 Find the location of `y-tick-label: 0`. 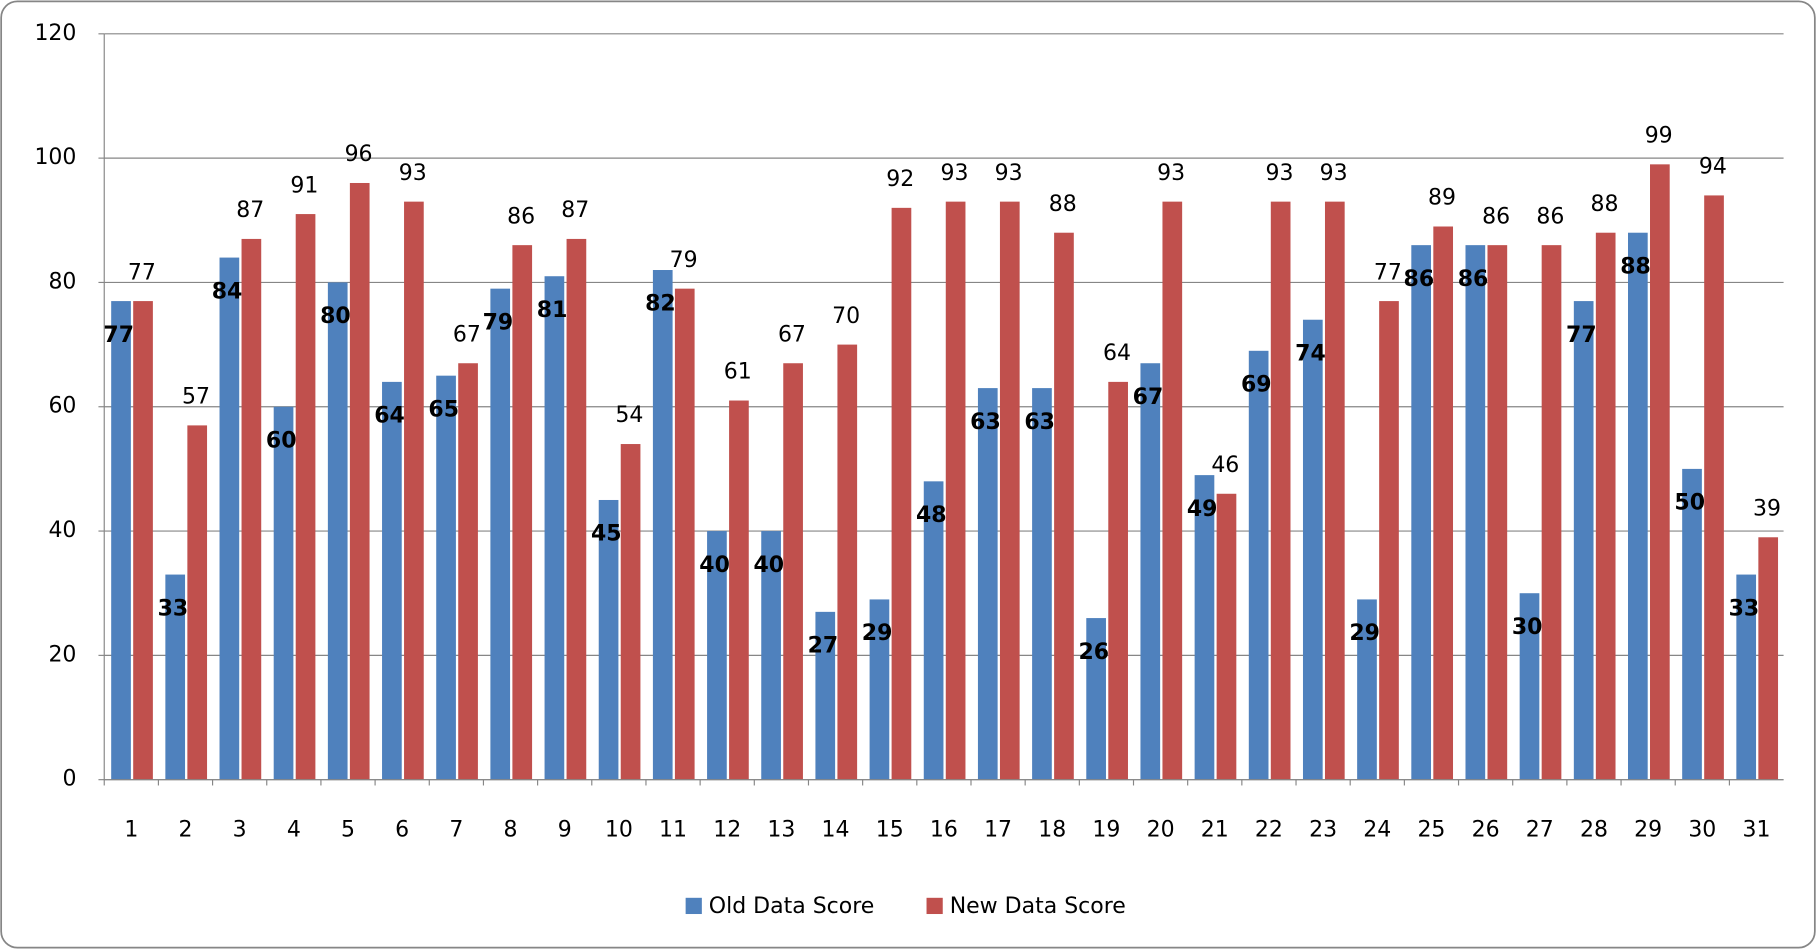

y-tick-label: 0 is located at coordinates (69, 779).